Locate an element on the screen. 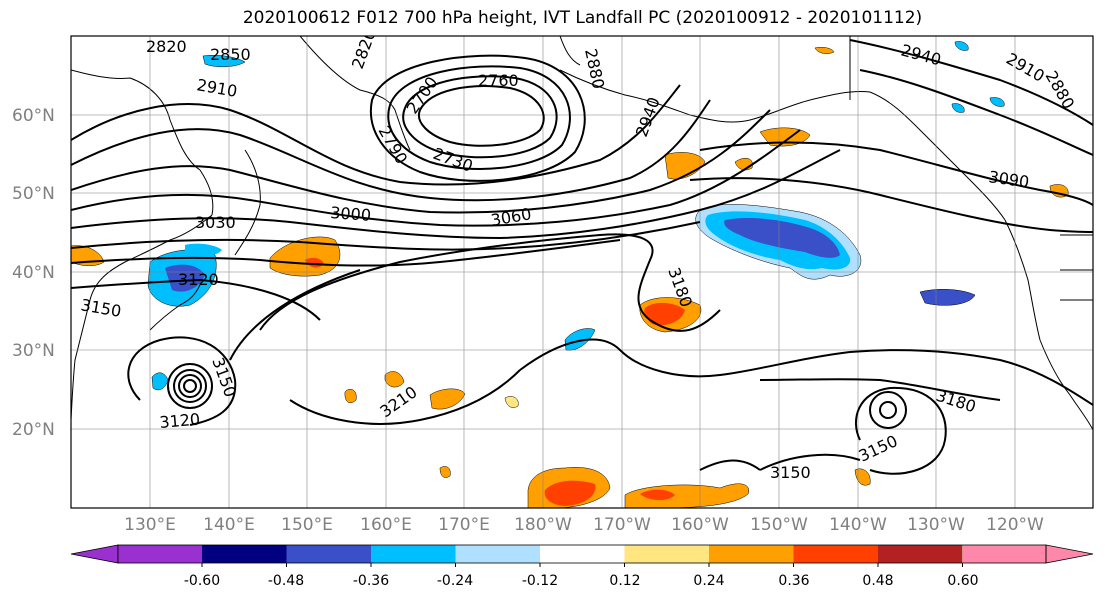 Image resolution: width=1105 pixels, height=601 pixels. lon-label: 130°E is located at coordinates (150, 525).